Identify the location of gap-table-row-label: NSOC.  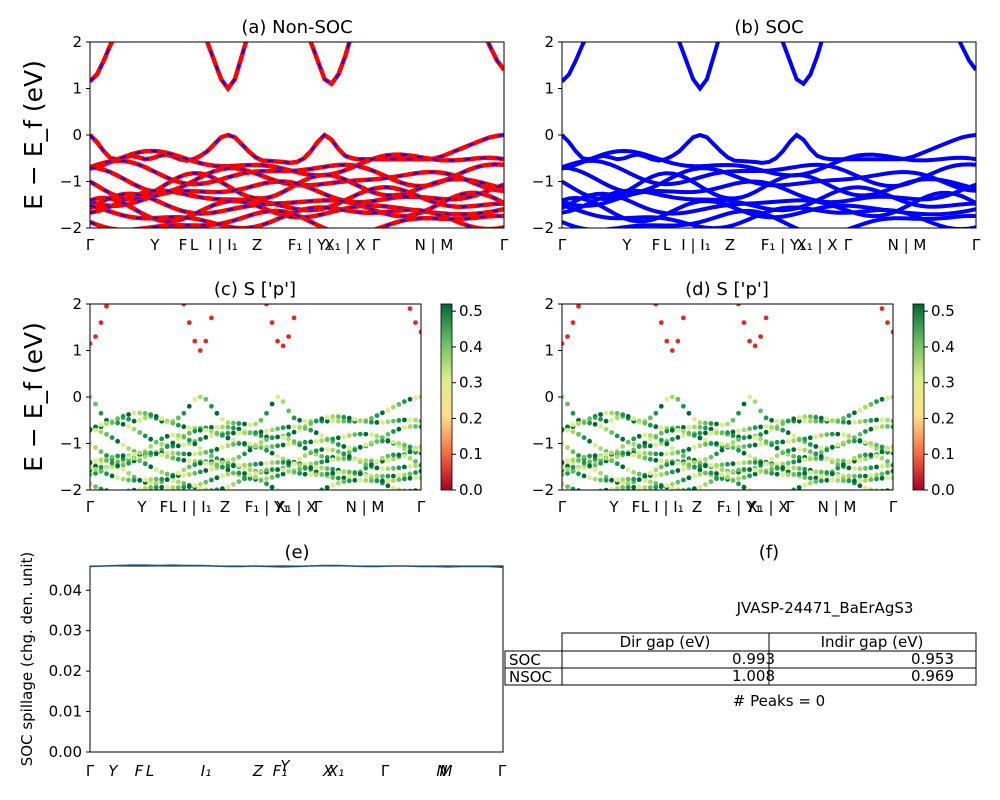
(530, 677).